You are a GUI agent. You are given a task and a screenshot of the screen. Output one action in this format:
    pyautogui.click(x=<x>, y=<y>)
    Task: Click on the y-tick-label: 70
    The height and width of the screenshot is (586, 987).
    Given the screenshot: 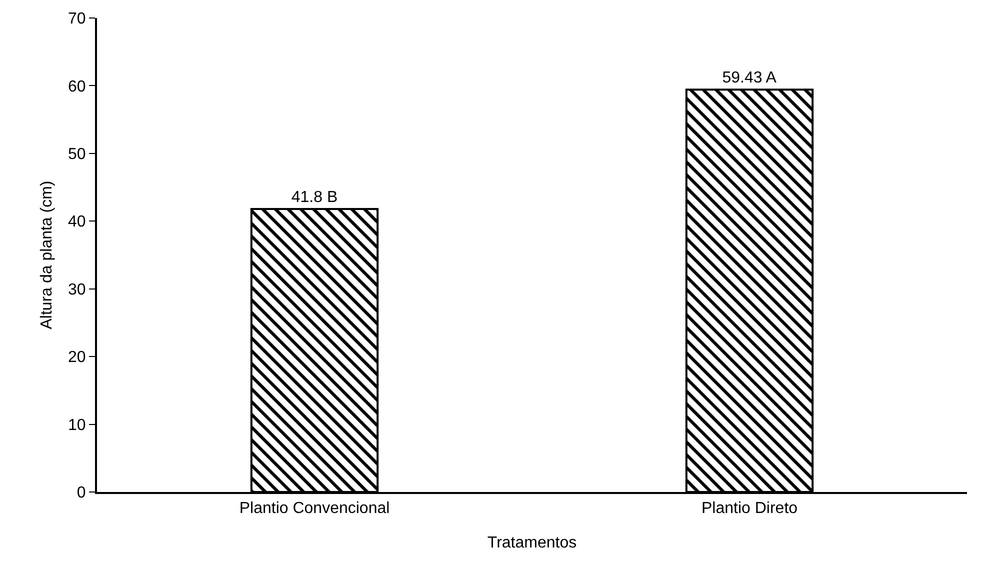 What is the action you would take?
    pyautogui.click(x=77, y=19)
    